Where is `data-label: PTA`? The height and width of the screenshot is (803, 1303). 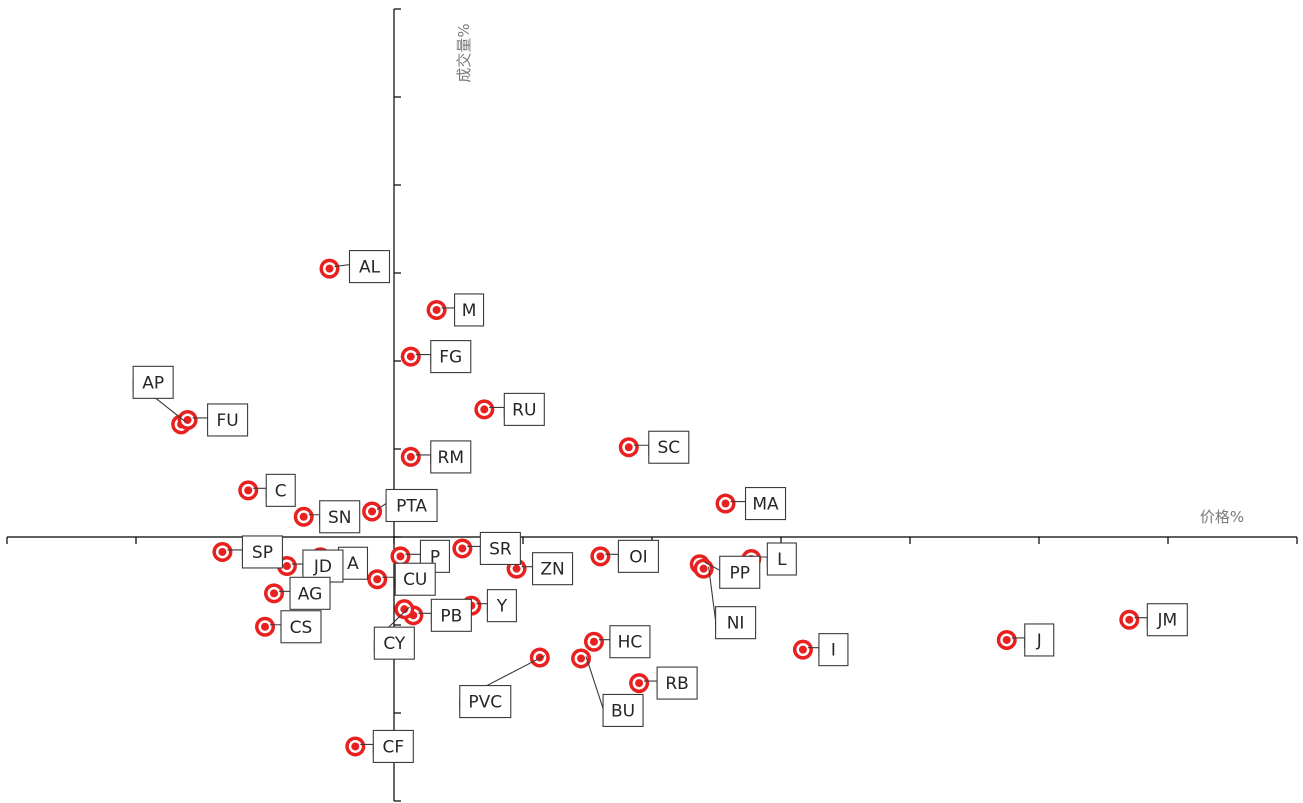
data-label: PTA is located at coordinates (407, 505).